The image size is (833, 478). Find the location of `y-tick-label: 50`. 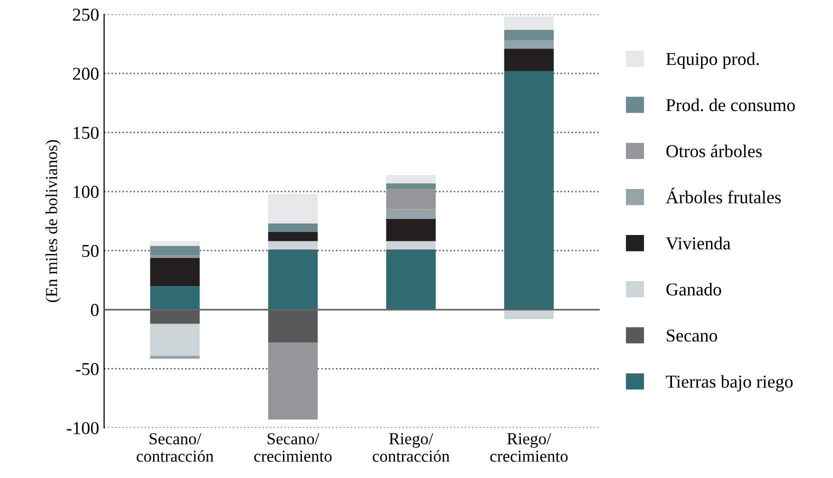

y-tick-label: 50 is located at coordinates (90, 251).